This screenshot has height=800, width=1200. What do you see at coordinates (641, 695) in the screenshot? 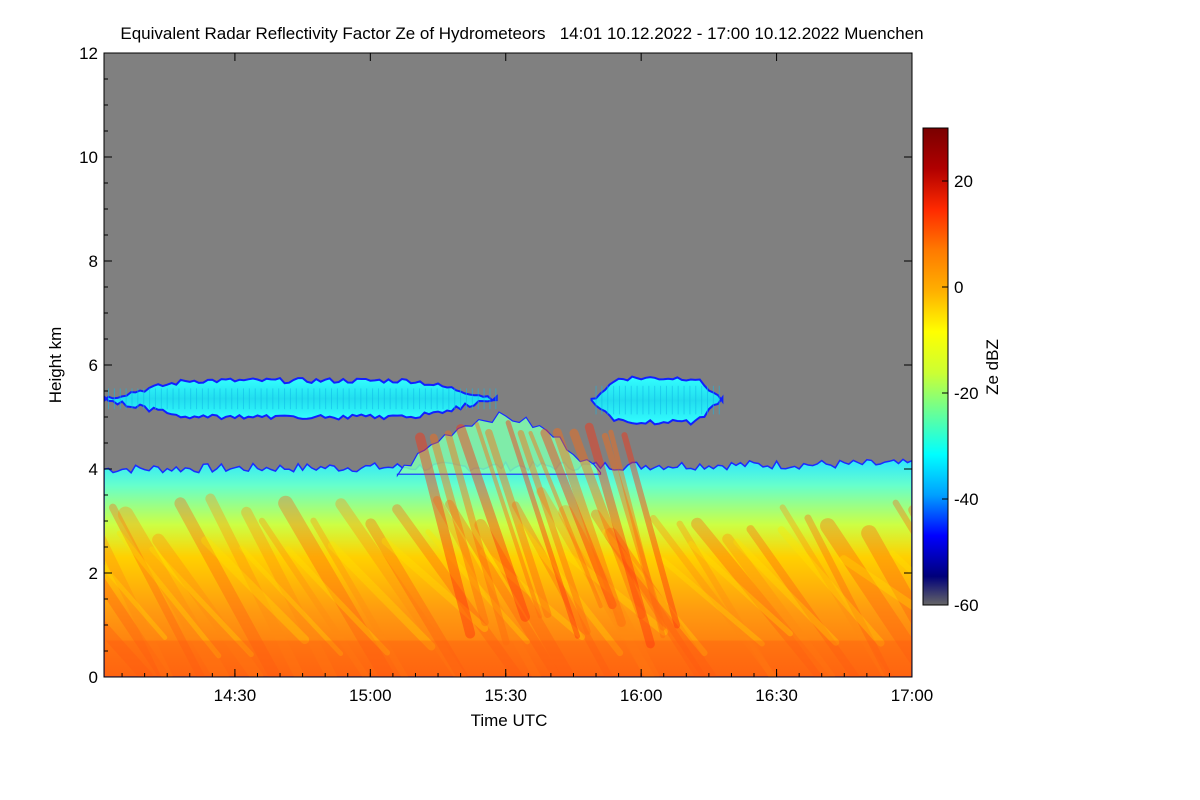
I see `x-tick-label: 16:00` at bounding box center [641, 695].